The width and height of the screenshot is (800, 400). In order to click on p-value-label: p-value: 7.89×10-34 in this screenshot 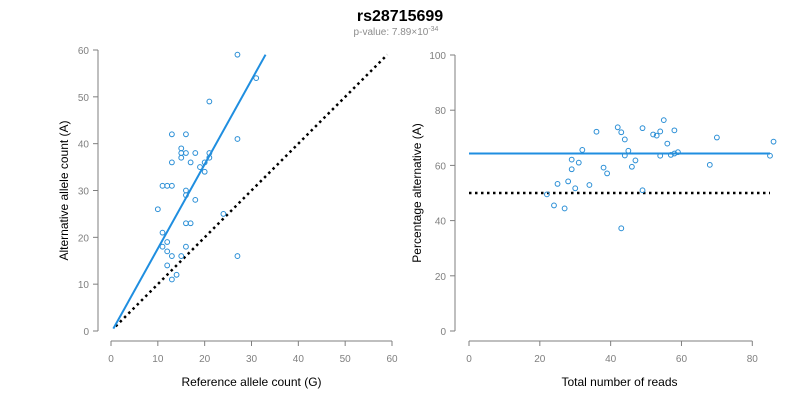, I will do `click(396, 32)`.